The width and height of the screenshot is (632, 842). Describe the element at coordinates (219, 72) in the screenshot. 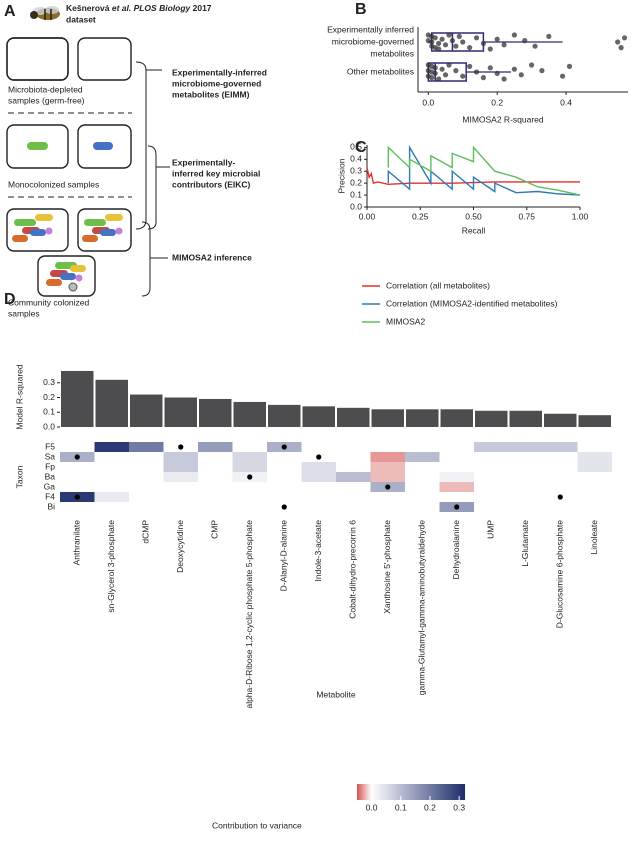

I see `eimm-label: Experimentally-inferred` at that location.